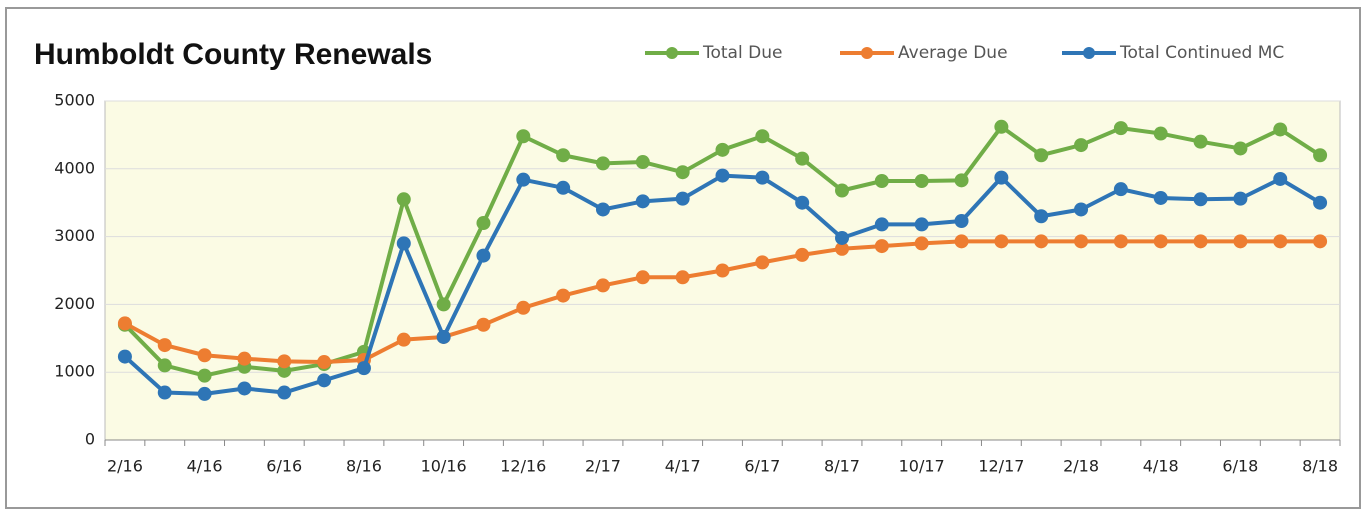 The width and height of the screenshot is (1366, 509). I want to click on x-tick-label: 10/17, so click(922, 466).